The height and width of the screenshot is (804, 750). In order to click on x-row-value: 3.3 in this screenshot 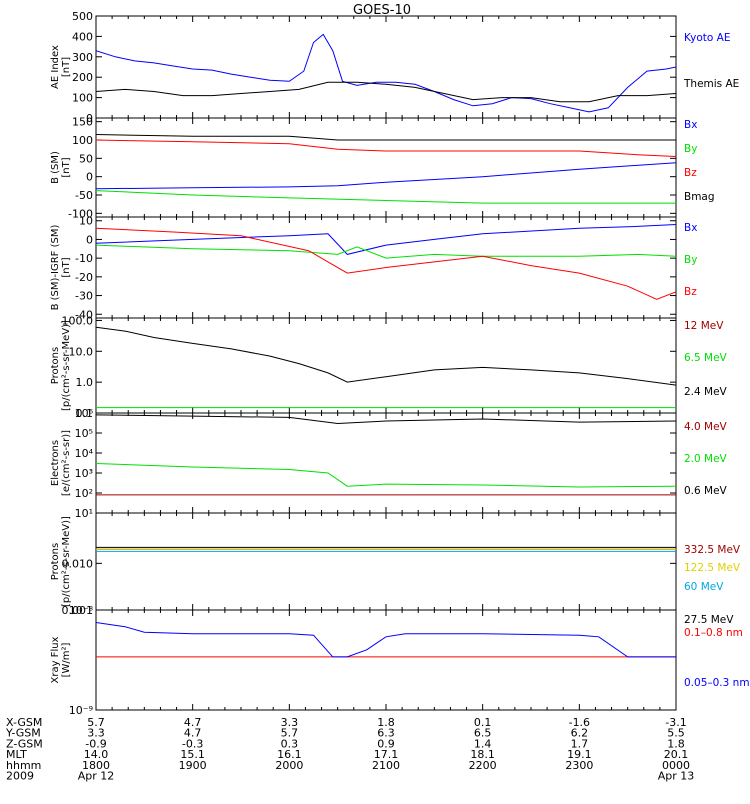, I will do `click(96, 733)`.